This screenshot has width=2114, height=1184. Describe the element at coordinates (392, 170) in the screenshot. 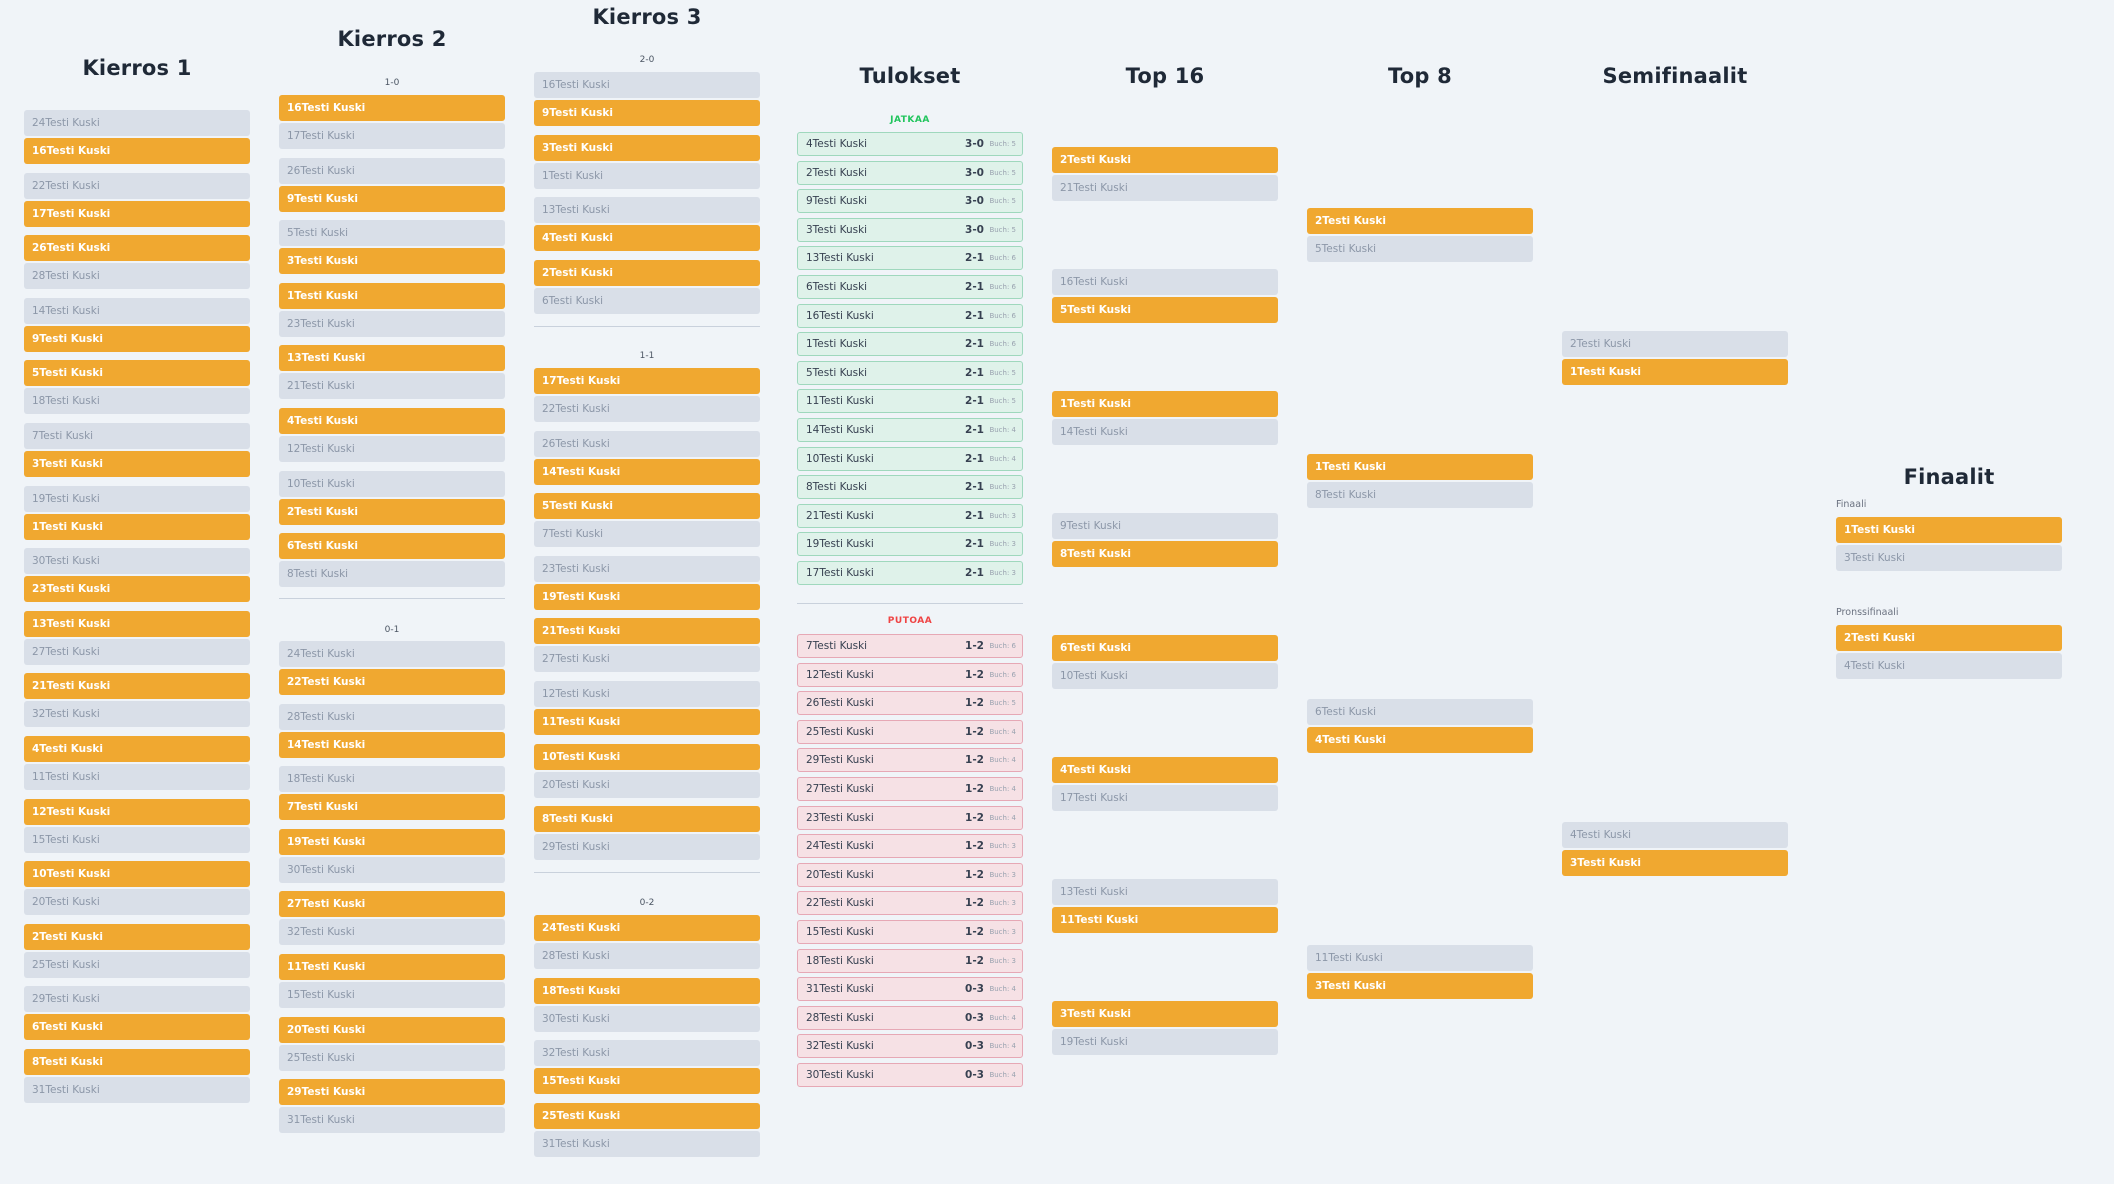

I see `bracket-slot: 26Testi Kuski` at that location.